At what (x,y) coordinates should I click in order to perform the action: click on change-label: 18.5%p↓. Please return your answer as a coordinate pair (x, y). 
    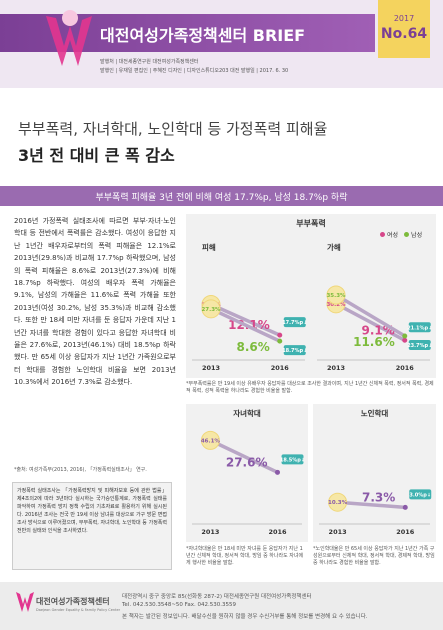
    Looking at the image, I should click on (292, 460).